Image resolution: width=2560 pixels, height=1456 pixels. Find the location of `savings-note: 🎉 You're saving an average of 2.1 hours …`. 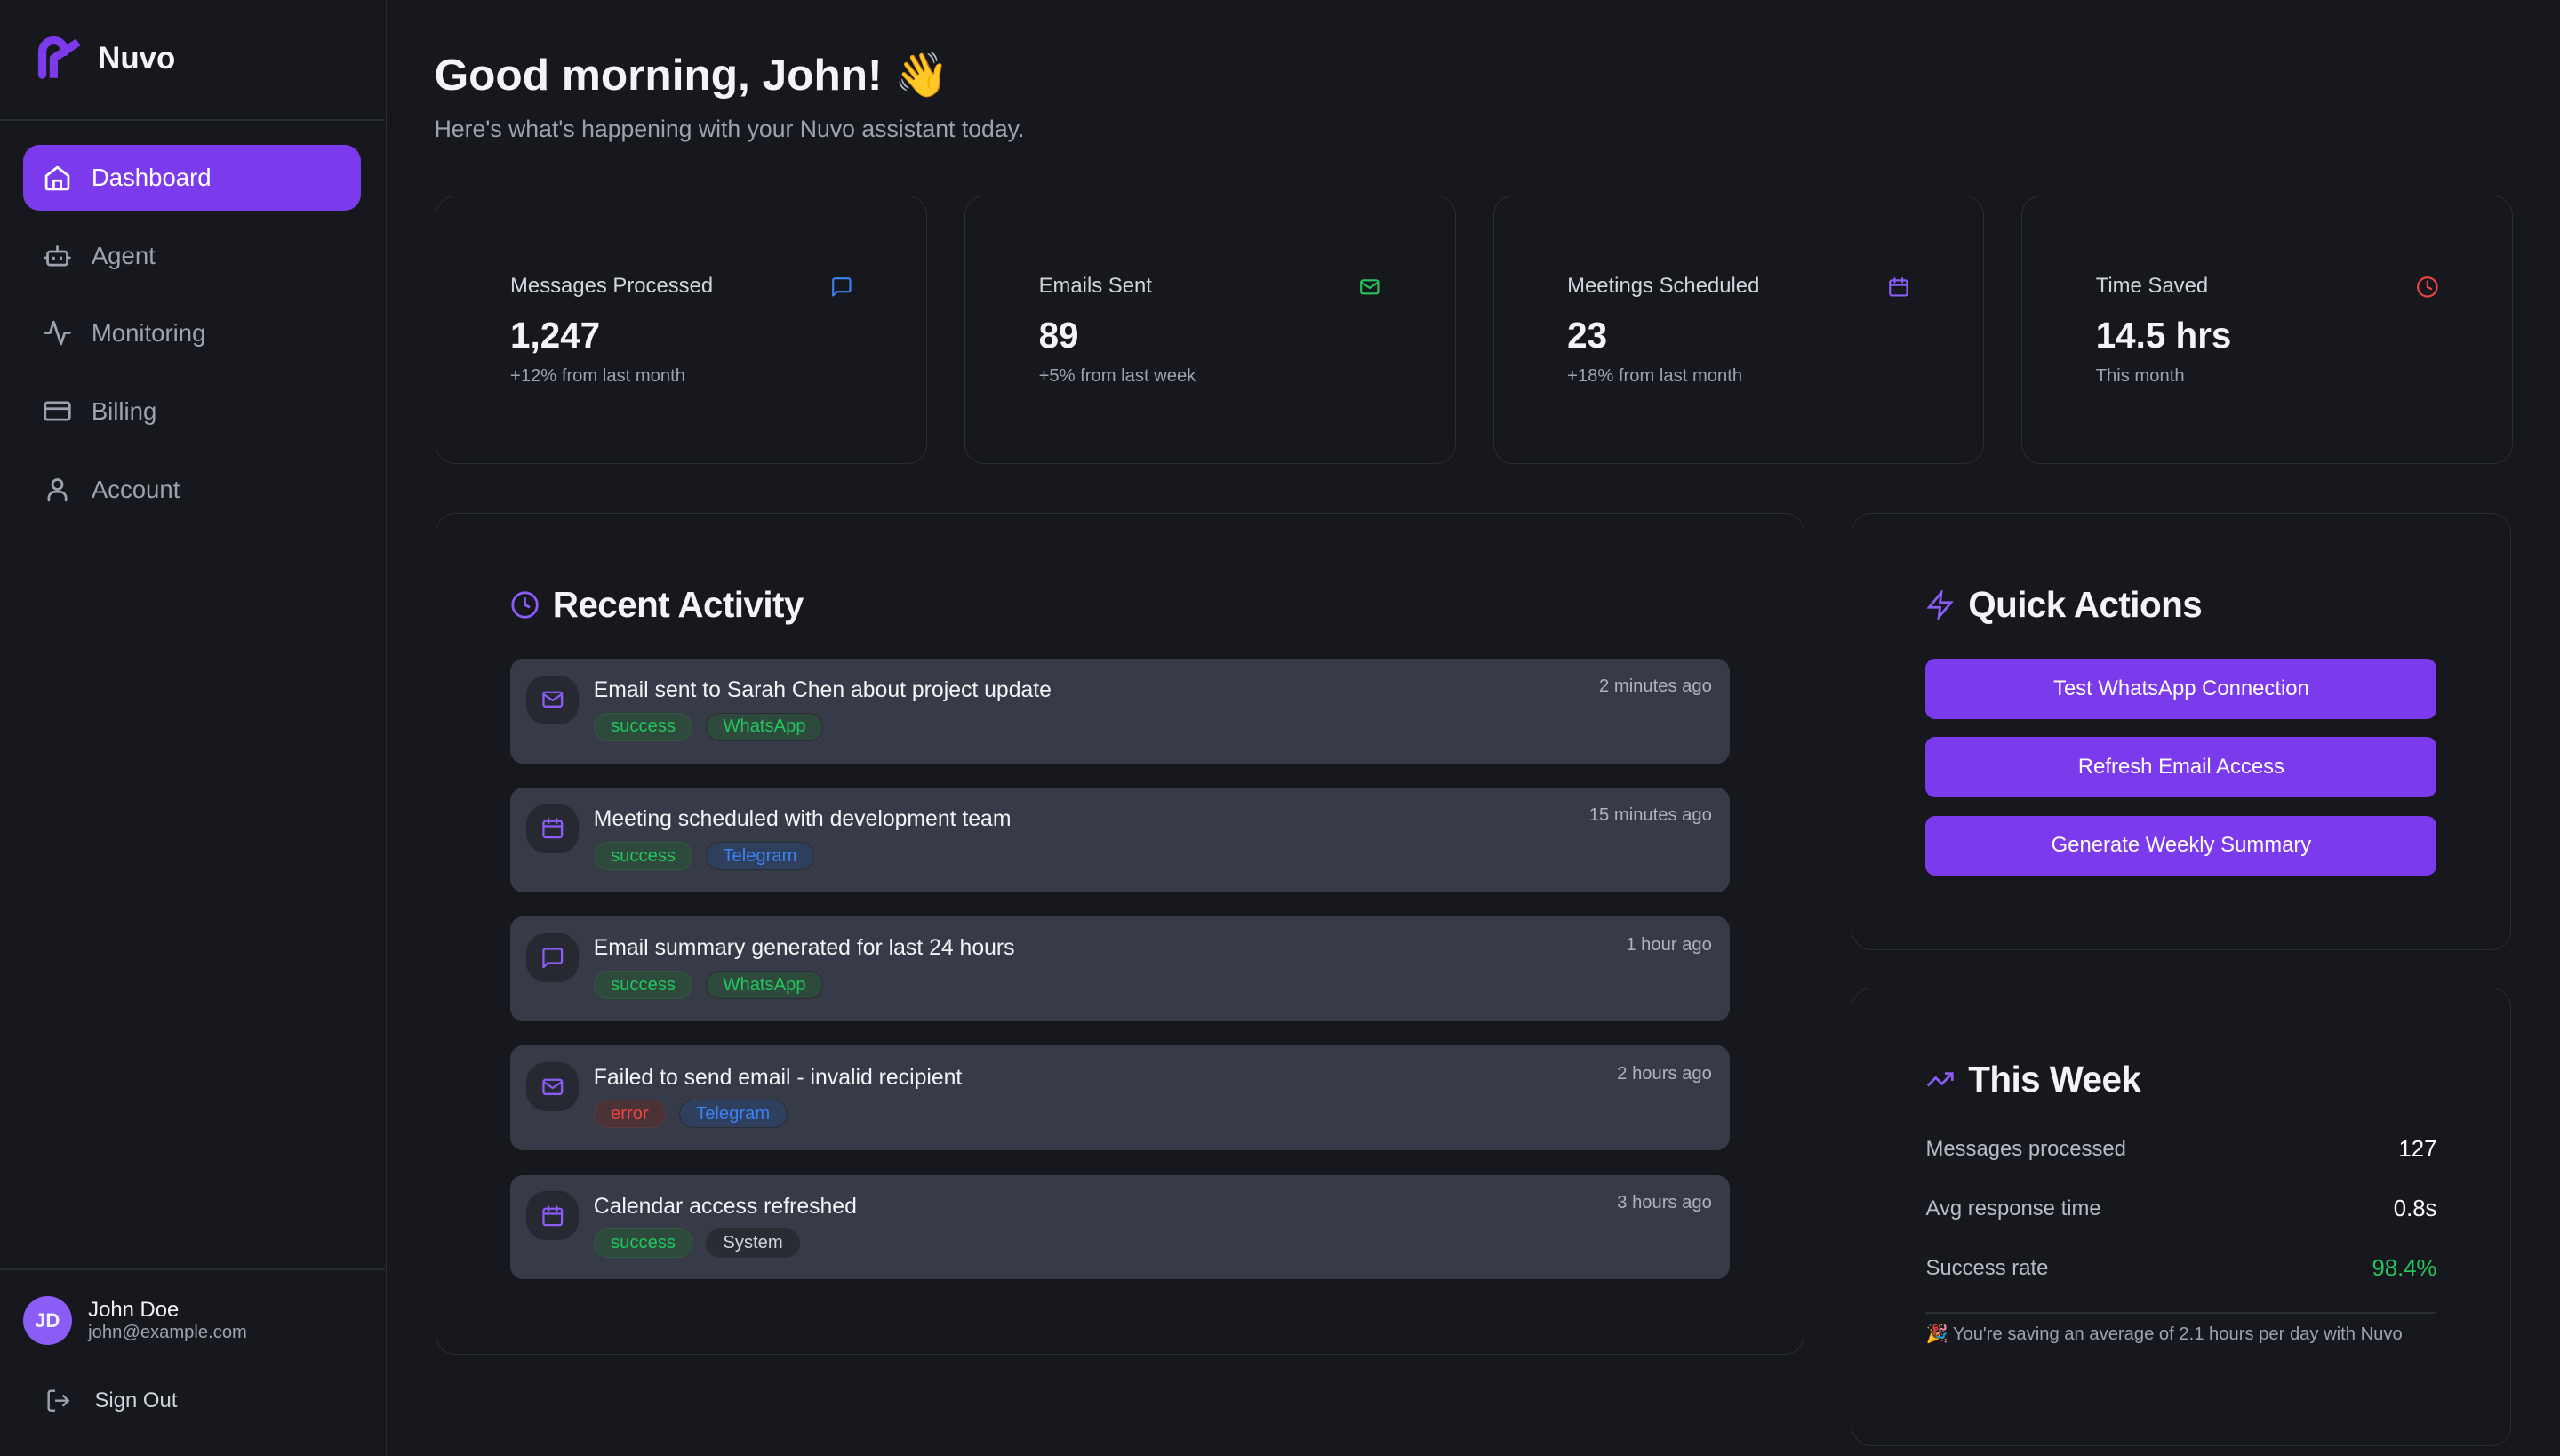

savings-note: 🎉 You're saving an average of 2.1 hours … is located at coordinates (2164, 1334).